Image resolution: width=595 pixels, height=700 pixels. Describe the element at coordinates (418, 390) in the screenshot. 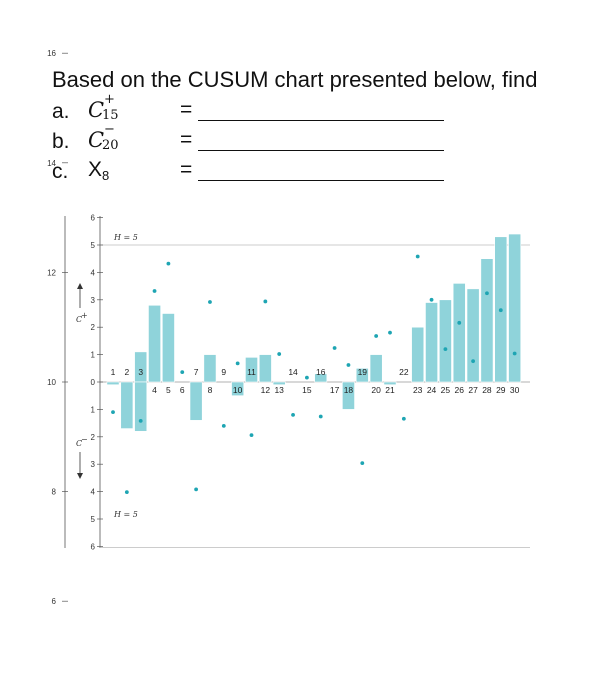

I see `sample-number-label: 23` at that location.